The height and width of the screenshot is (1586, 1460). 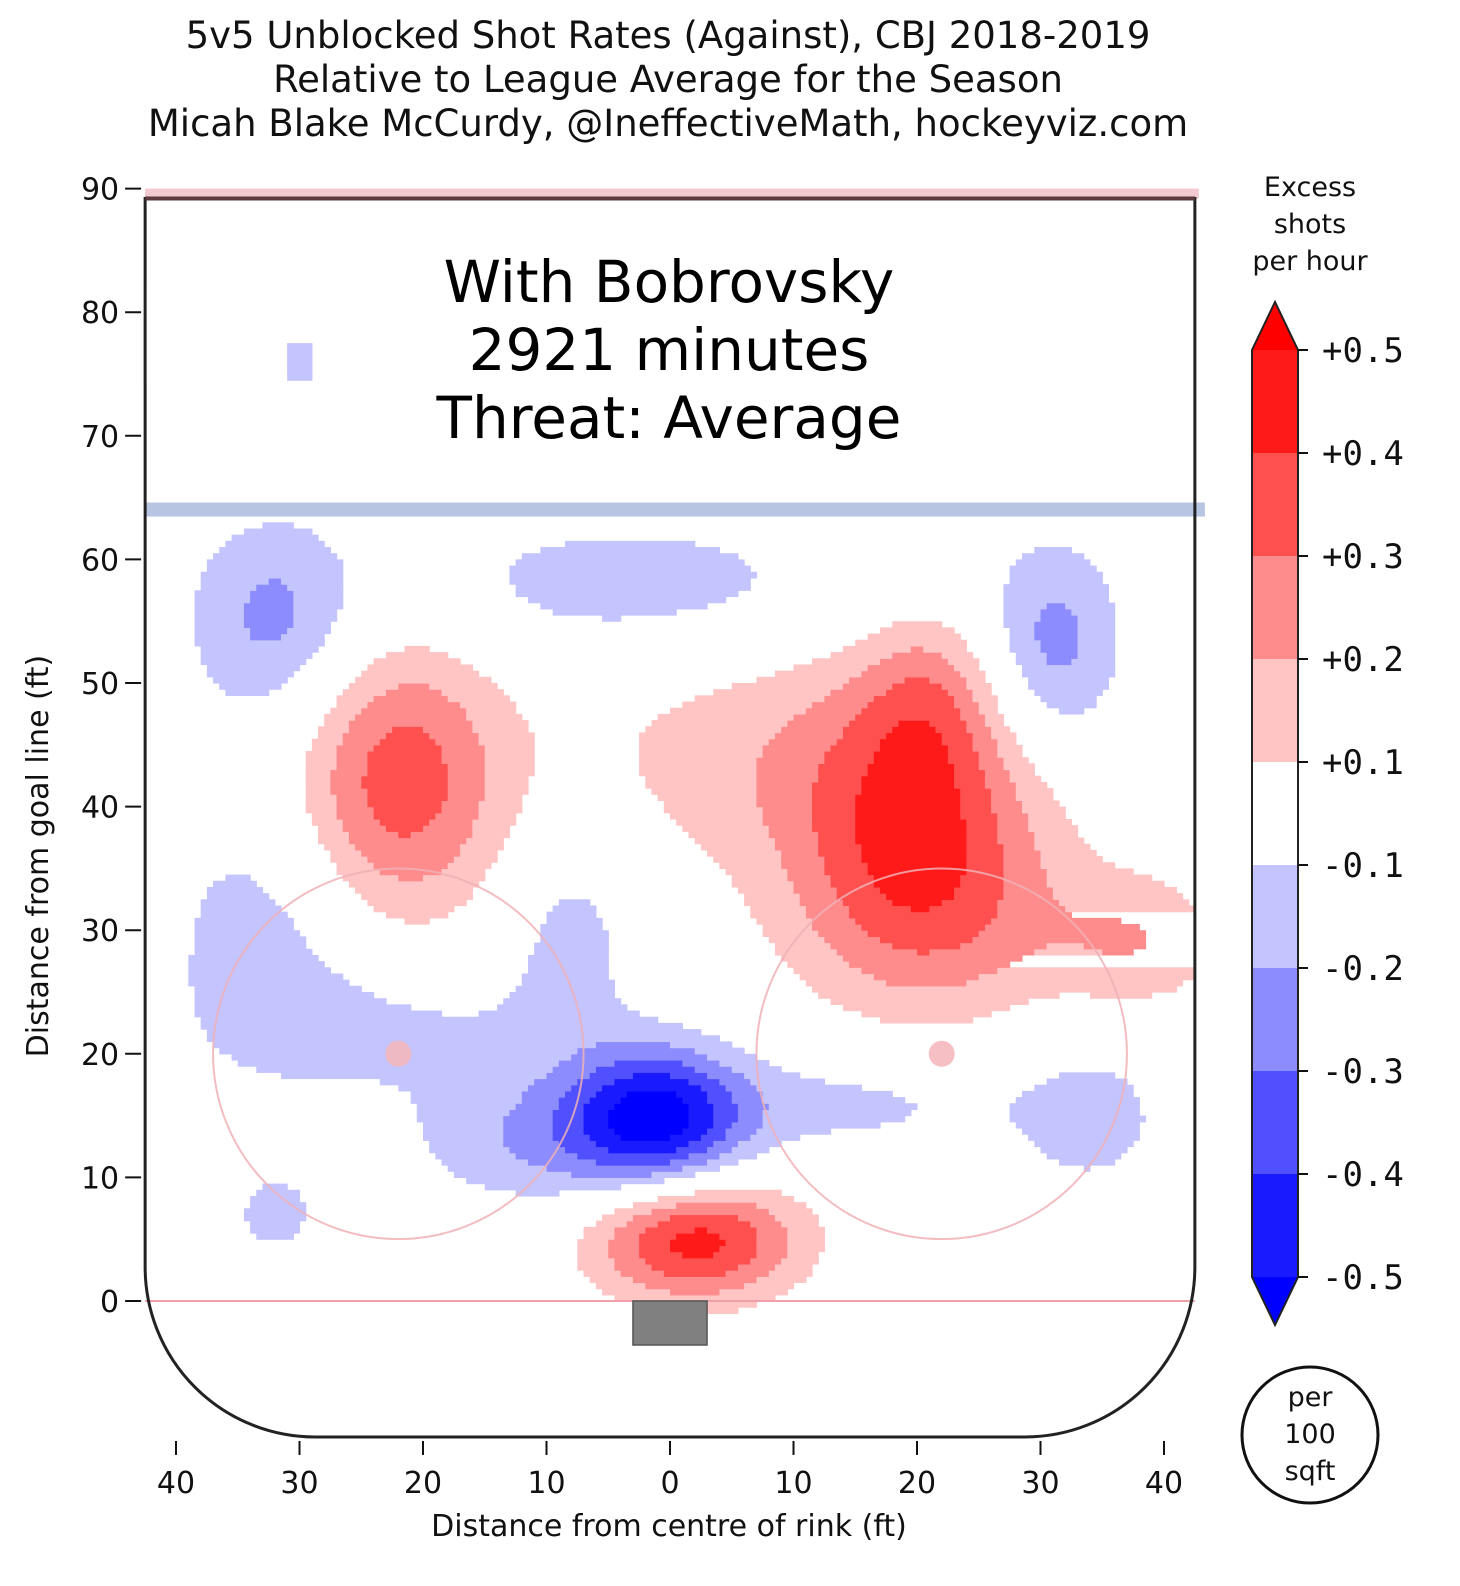 What do you see at coordinates (299, 1483) in the screenshot?
I see `x-tick-label: 30` at bounding box center [299, 1483].